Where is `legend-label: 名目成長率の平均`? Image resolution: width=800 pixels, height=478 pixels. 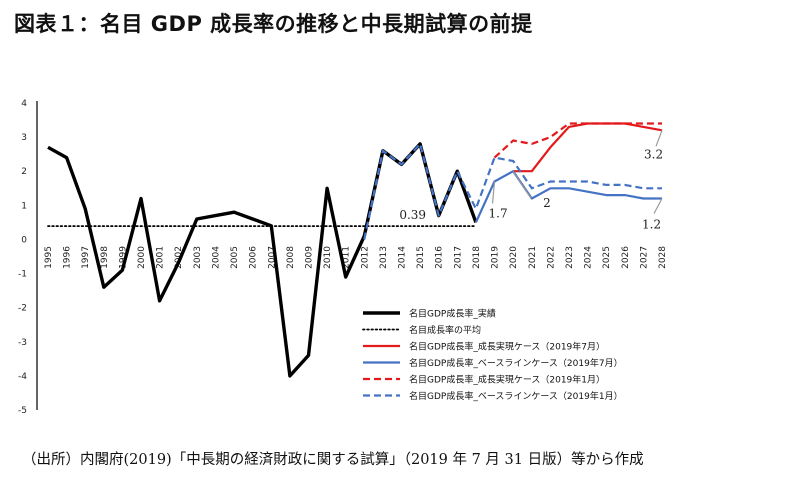 legend-label: 名目成長率の平均 is located at coordinates (445, 330).